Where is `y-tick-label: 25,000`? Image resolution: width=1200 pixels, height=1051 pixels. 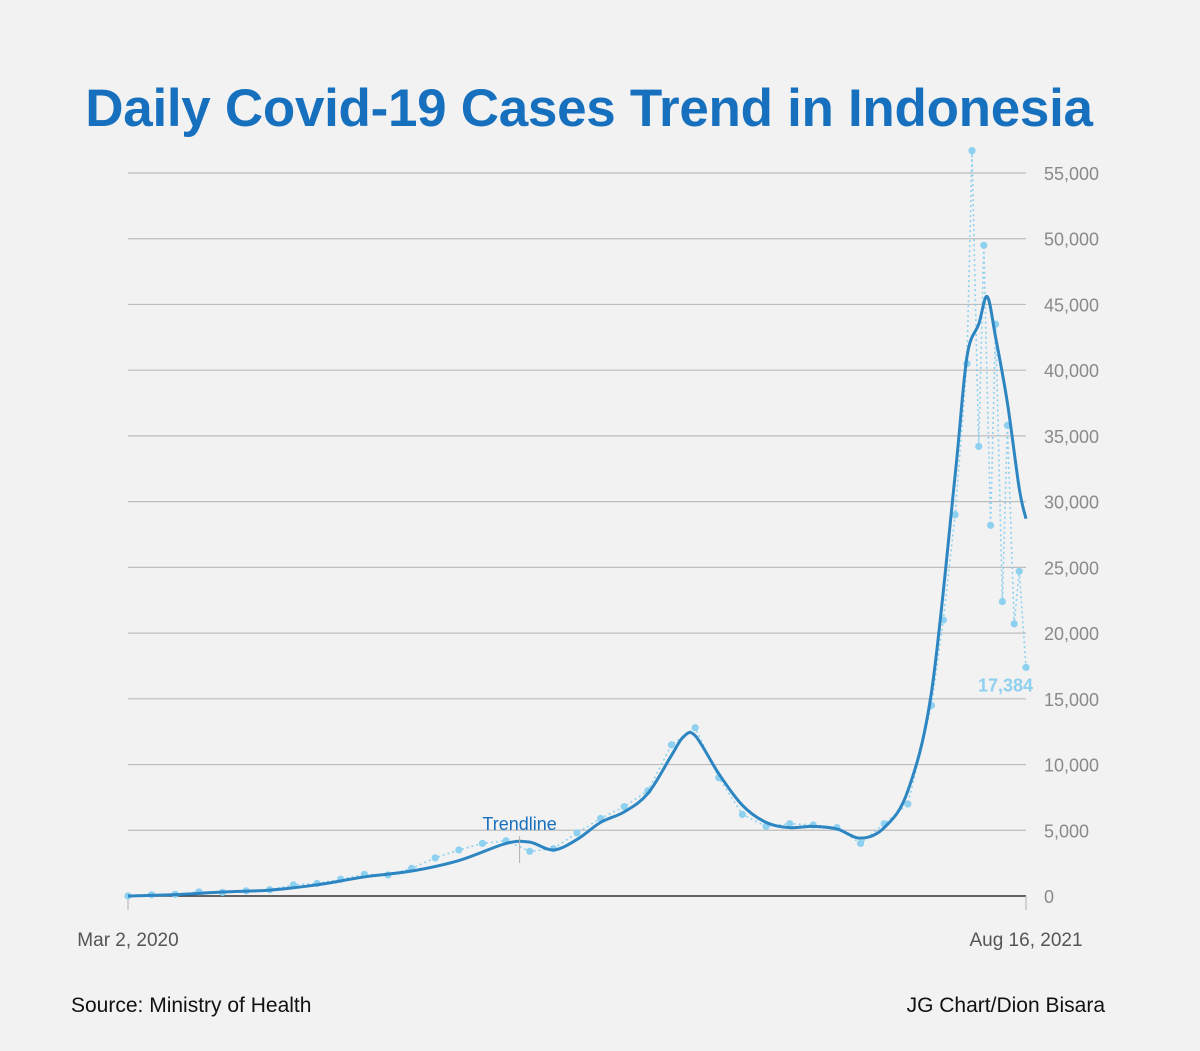
y-tick-label: 25,000 is located at coordinates (1071, 568).